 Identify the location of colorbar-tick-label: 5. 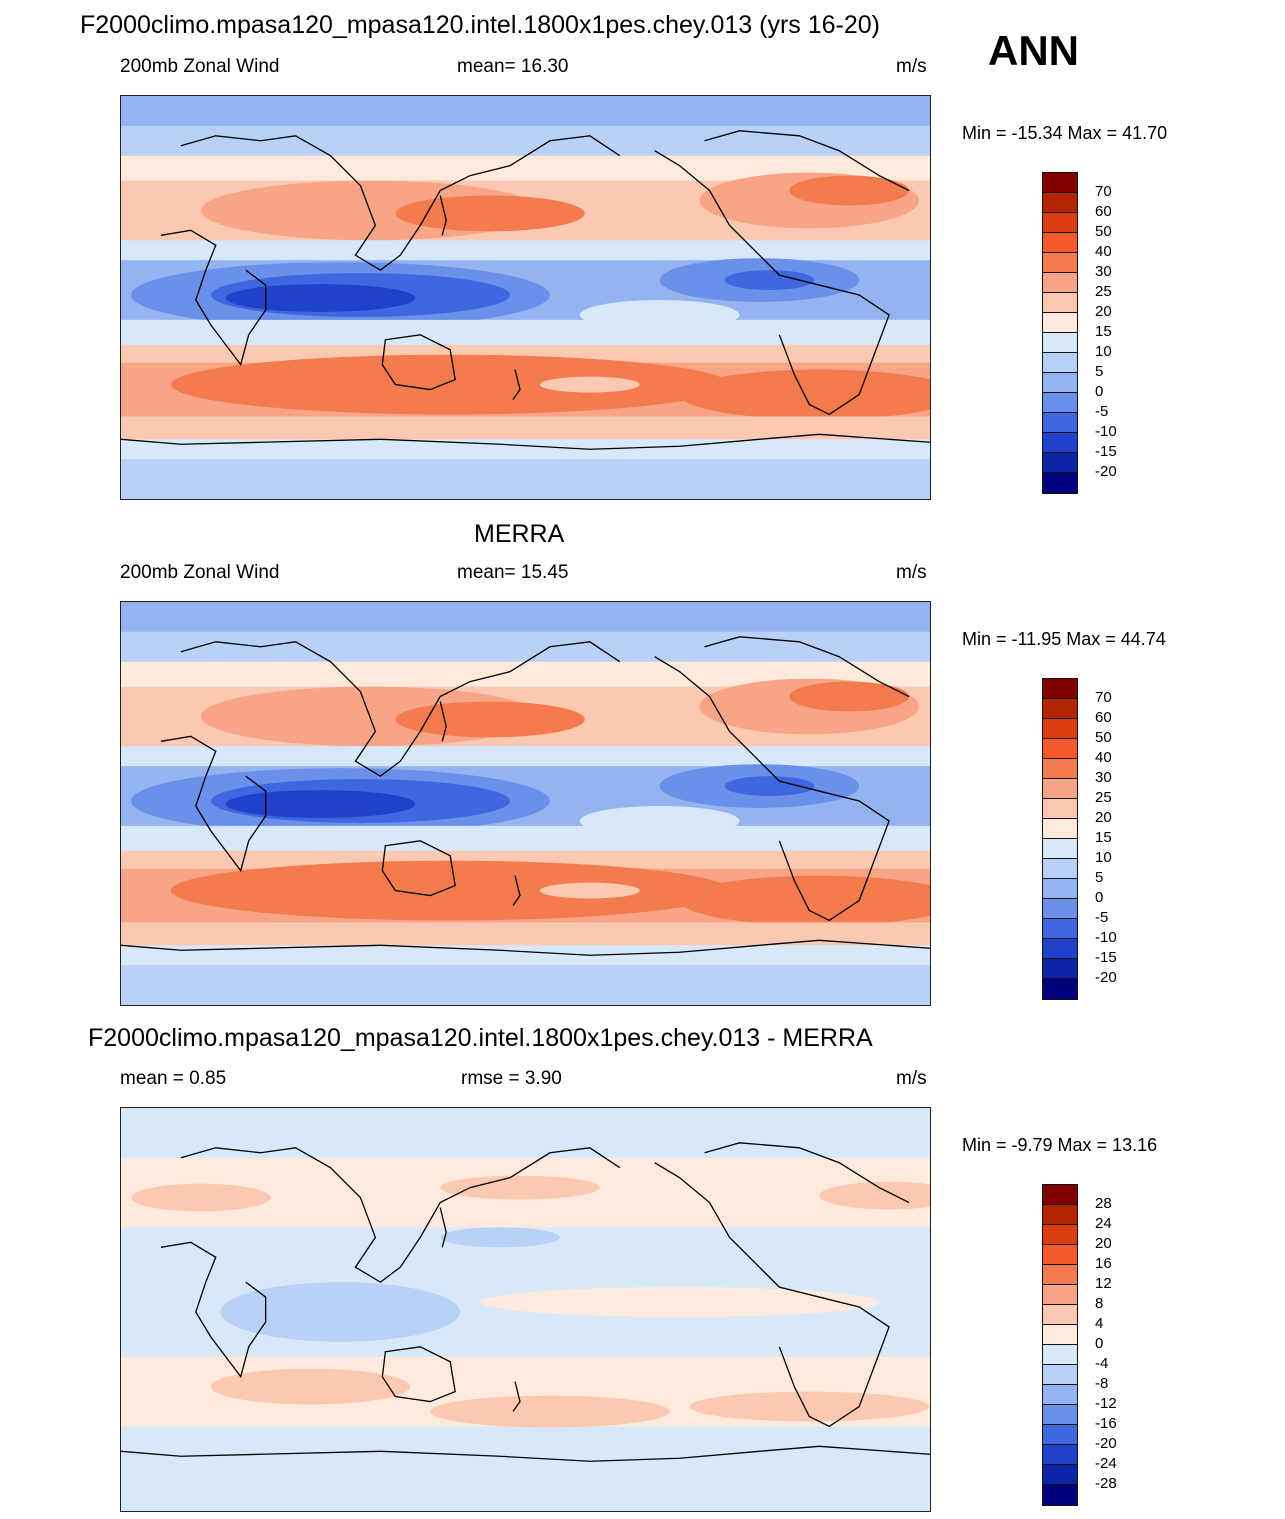
(1099, 877).